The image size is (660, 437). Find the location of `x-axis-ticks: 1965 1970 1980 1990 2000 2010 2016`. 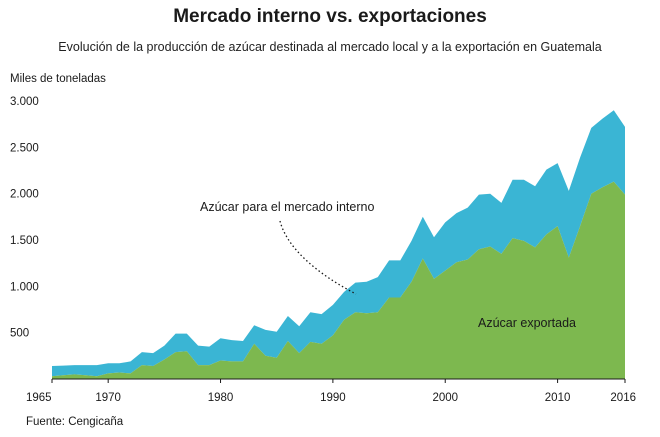

x-axis-ticks: 1965 1970 1980 1990 2000 2010 2016 is located at coordinates (331, 391).